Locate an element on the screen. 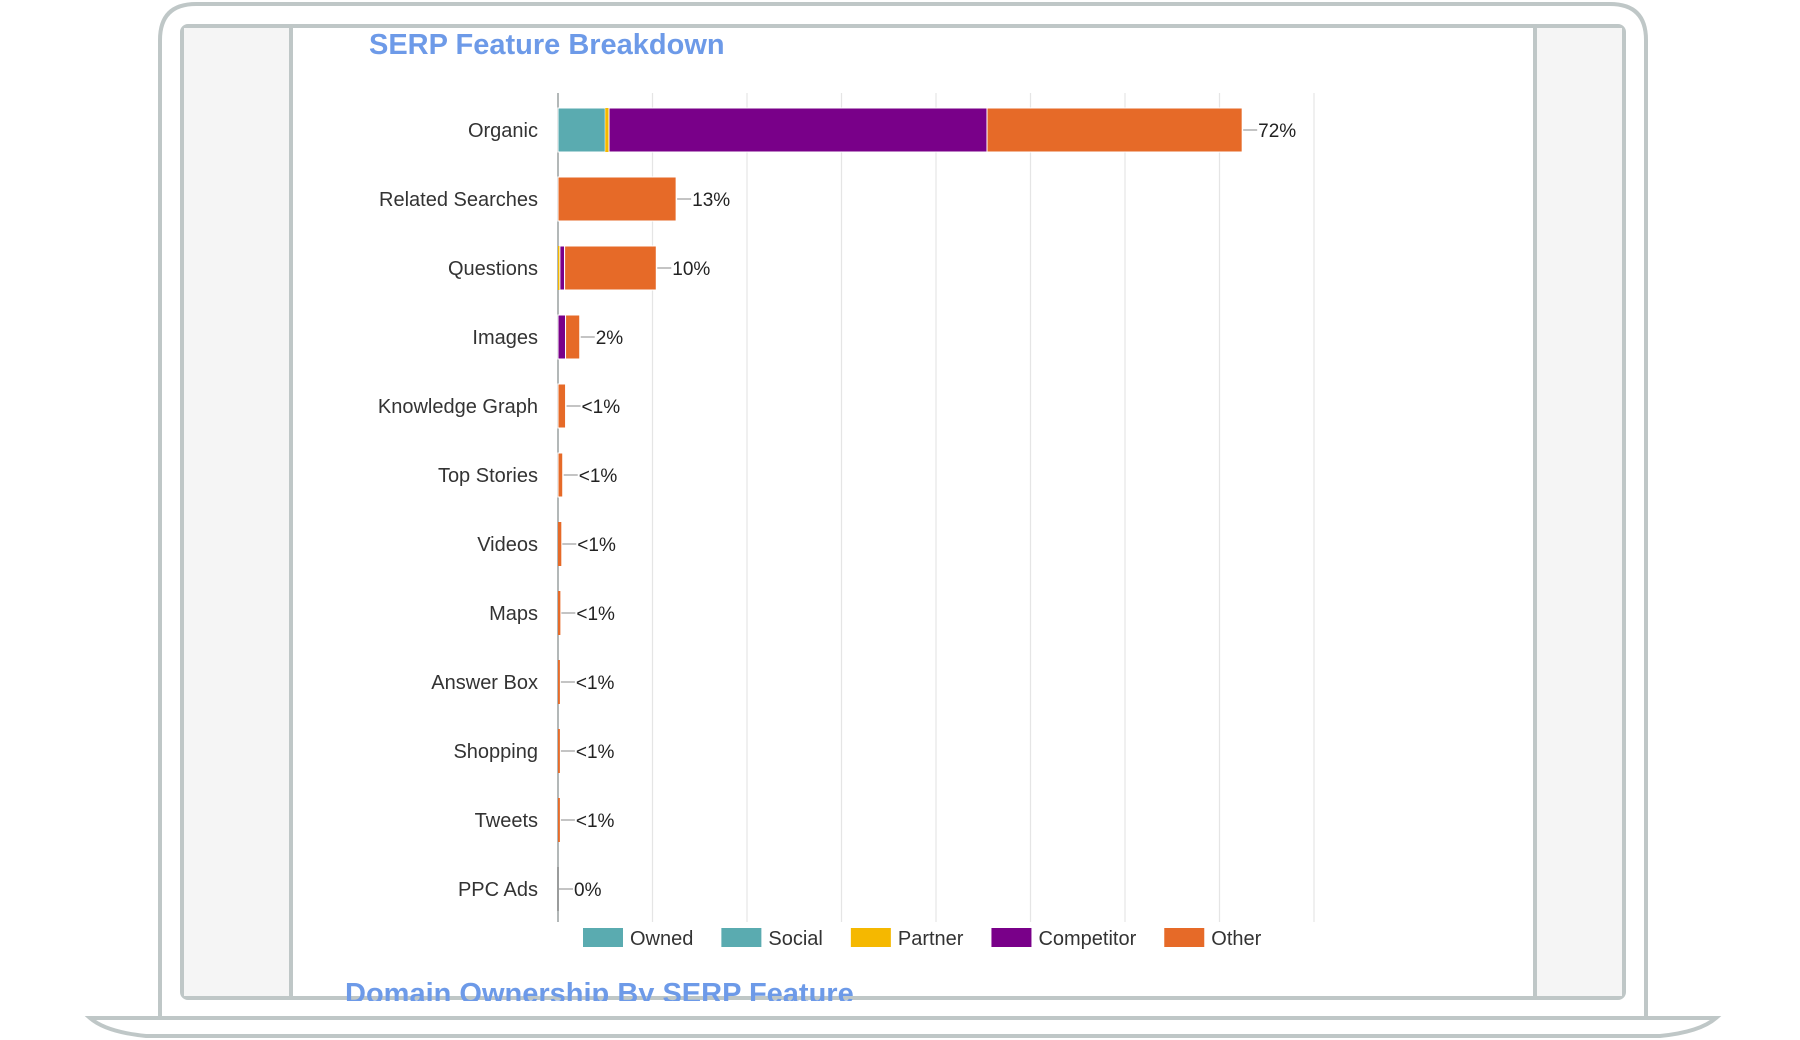  total-label-videos: <1% is located at coordinates (596, 545).